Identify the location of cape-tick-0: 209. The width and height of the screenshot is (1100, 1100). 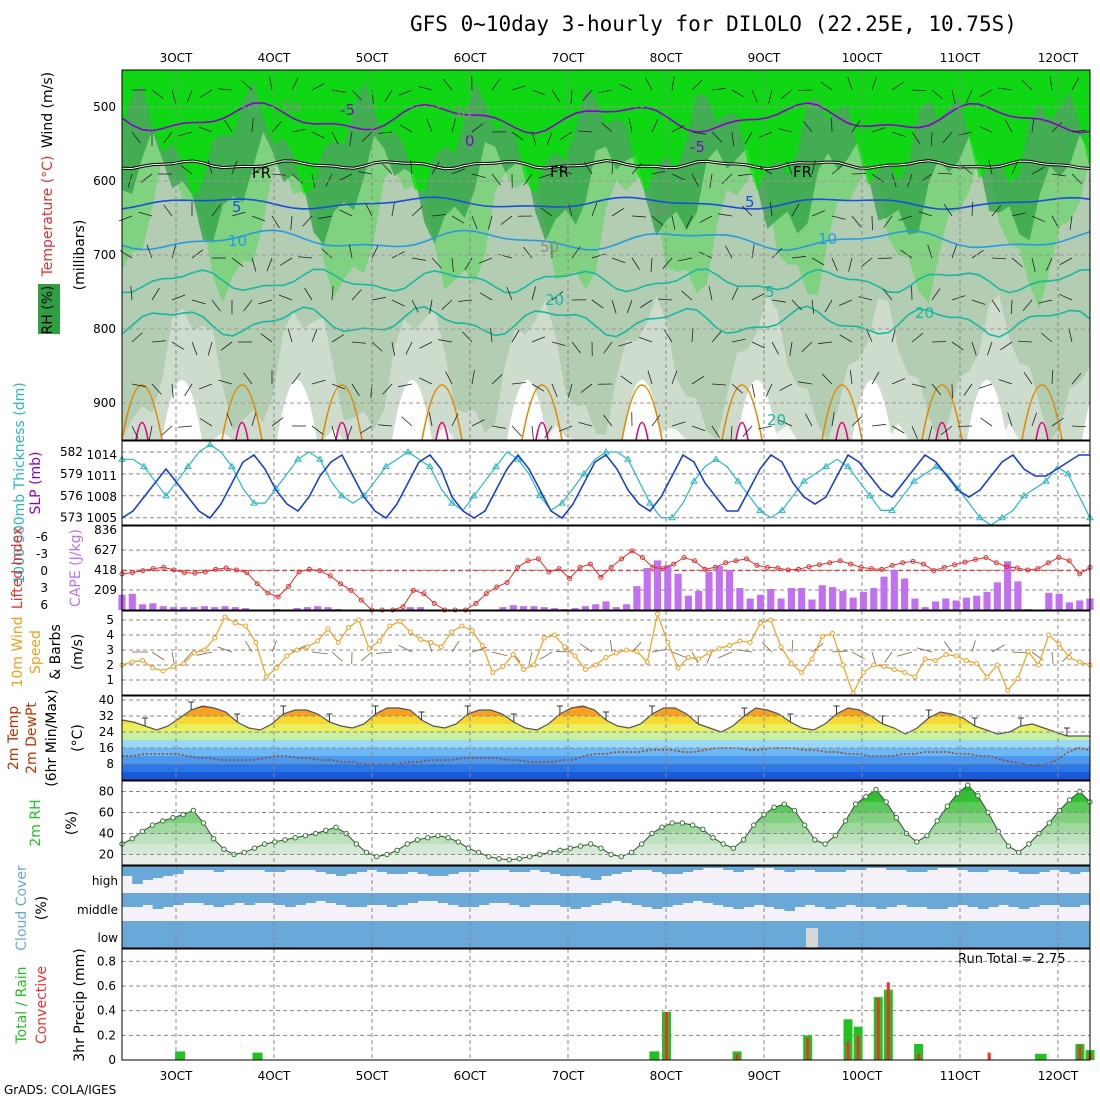
(105, 590).